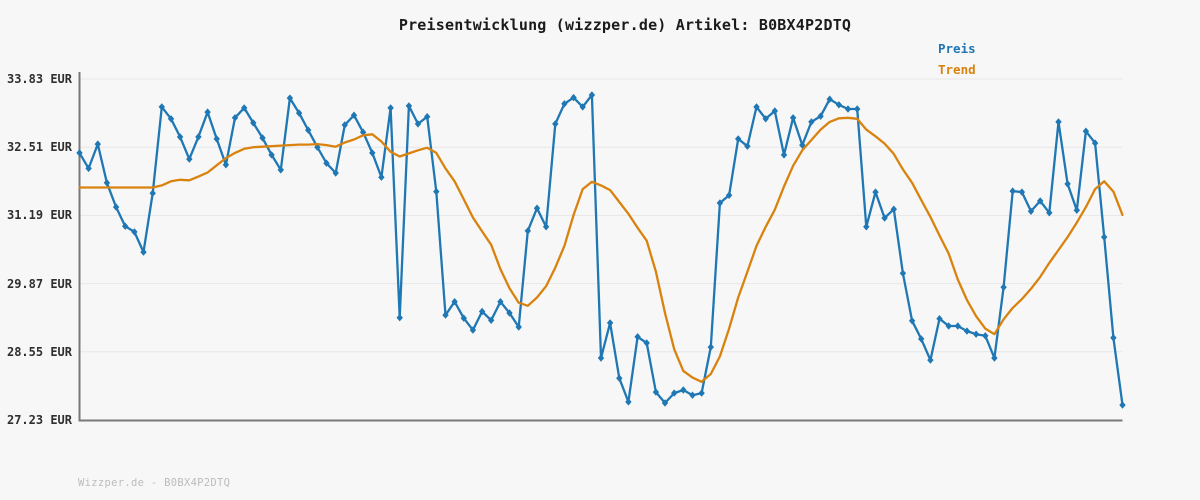  What do you see at coordinates (39, 79) in the screenshot?
I see `y-tick-label: 33.83 EUR` at bounding box center [39, 79].